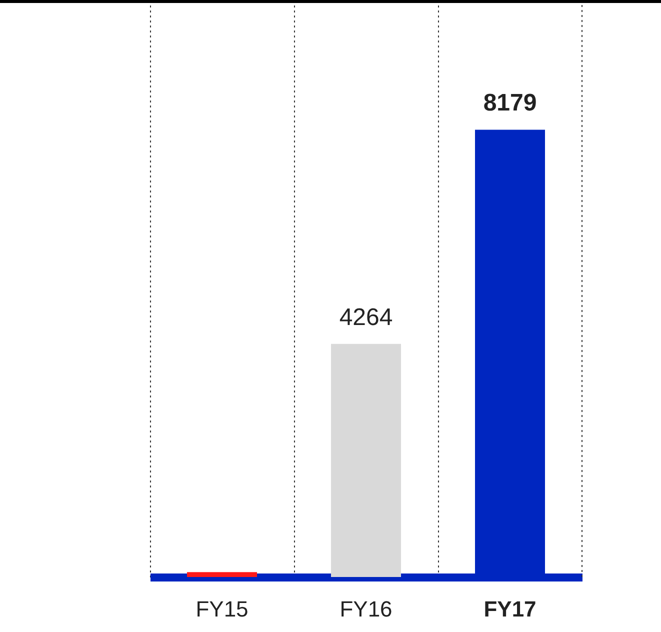 This screenshot has width=661, height=632. What do you see at coordinates (510, 103) in the screenshot?
I see `data-label: 8179` at bounding box center [510, 103].